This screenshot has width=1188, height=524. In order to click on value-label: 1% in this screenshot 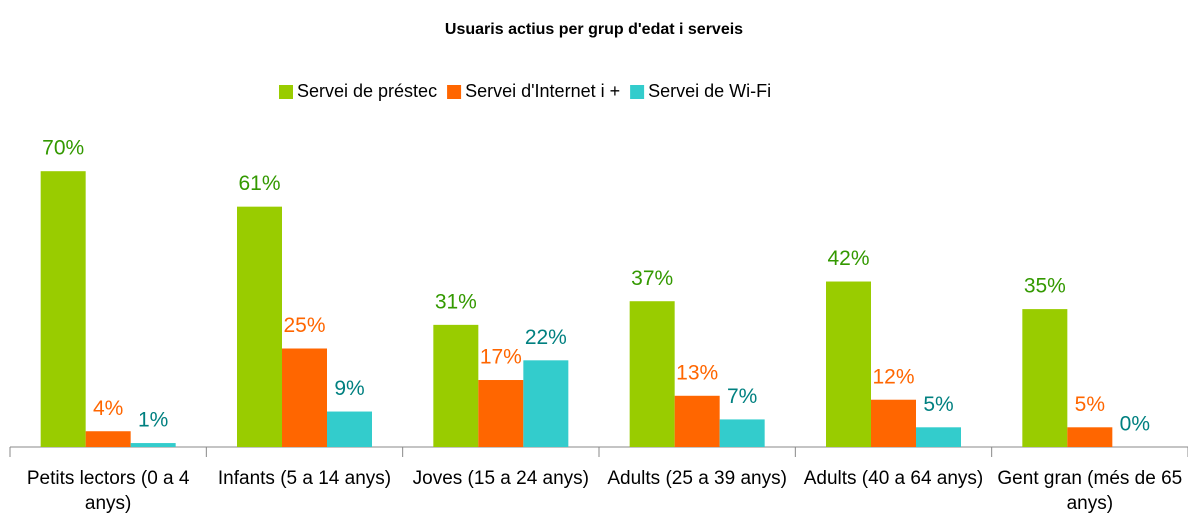, I will do `click(153, 420)`.